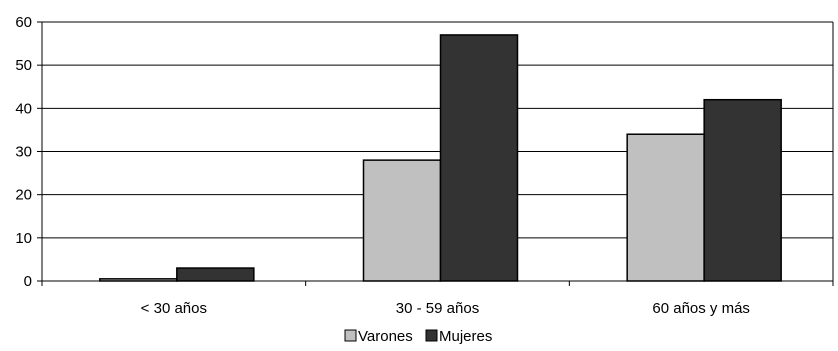 The height and width of the screenshot is (351, 838). Describe the element at coordinates (23, 65) in the screenshot. I see `y-tick-label: 50` at that location.